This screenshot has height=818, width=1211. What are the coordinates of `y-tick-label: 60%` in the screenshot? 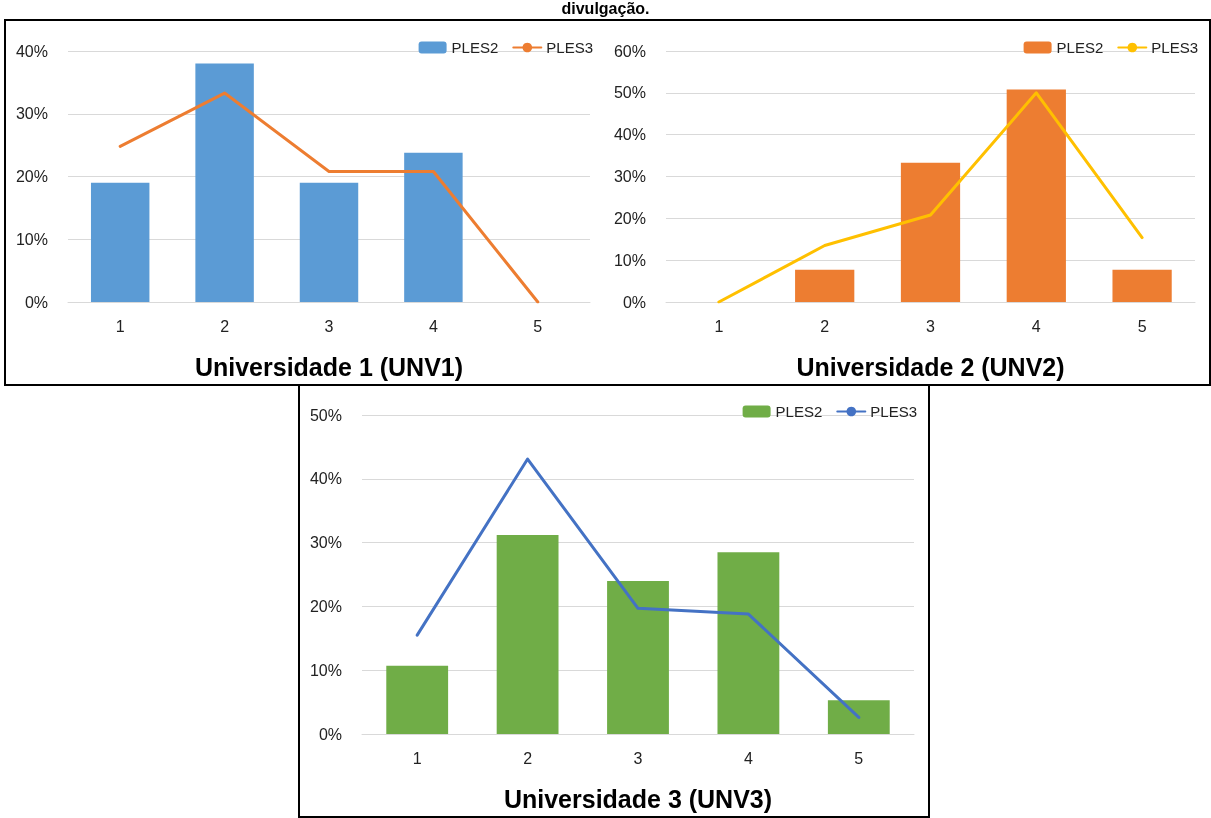 It's located at (629, 51).